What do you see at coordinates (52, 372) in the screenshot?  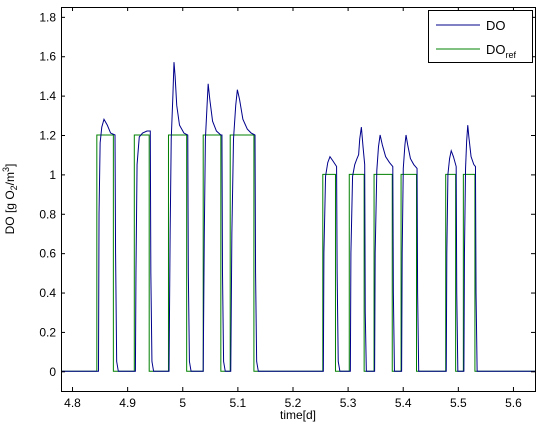 I see `y-tick-label: 0` at bounding box center [52, 372].